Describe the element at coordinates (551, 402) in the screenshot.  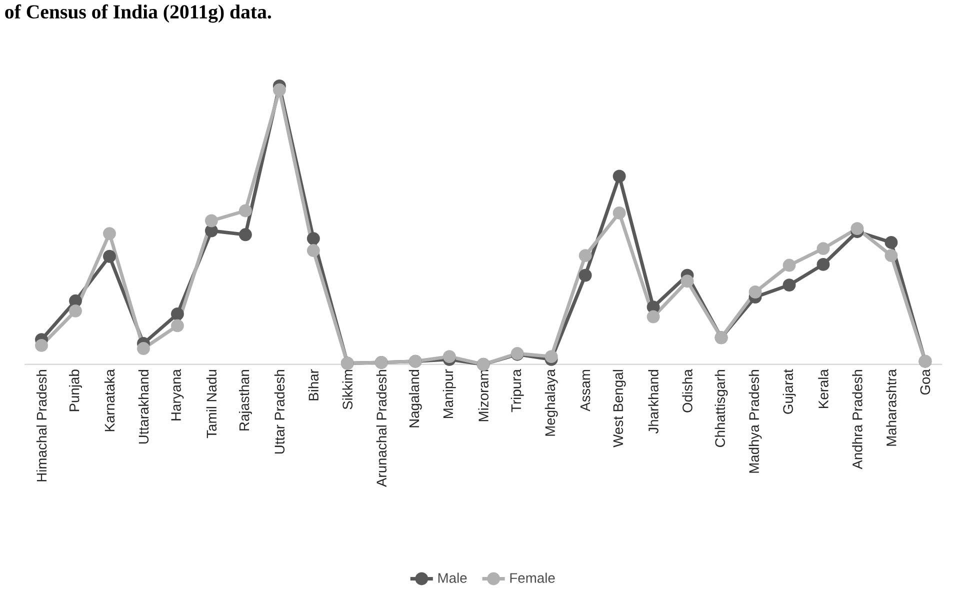
I see `x-tick-label: Meghalaya` at that location.